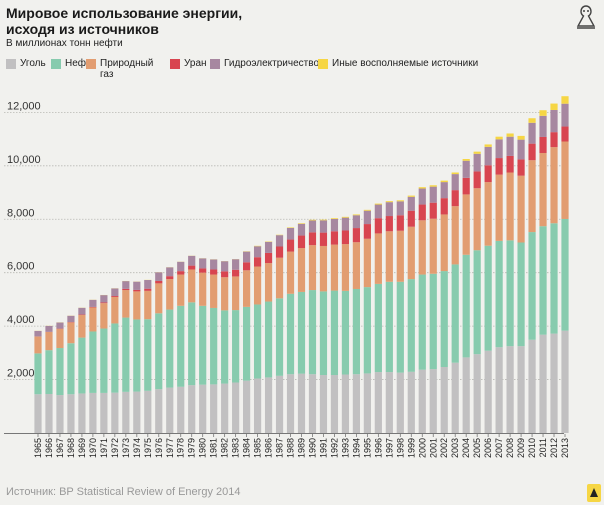 The image size is (604, 505). Describe the element at coordinates (312, 448) in the screenshot. I see `x-tick-label: 1990` at that location.